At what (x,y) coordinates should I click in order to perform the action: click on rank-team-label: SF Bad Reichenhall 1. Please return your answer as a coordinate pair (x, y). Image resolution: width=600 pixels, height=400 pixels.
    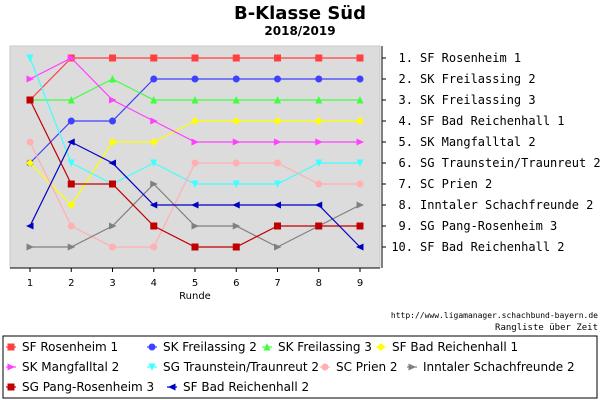
    Looking at the image, I should click on (492, 121).